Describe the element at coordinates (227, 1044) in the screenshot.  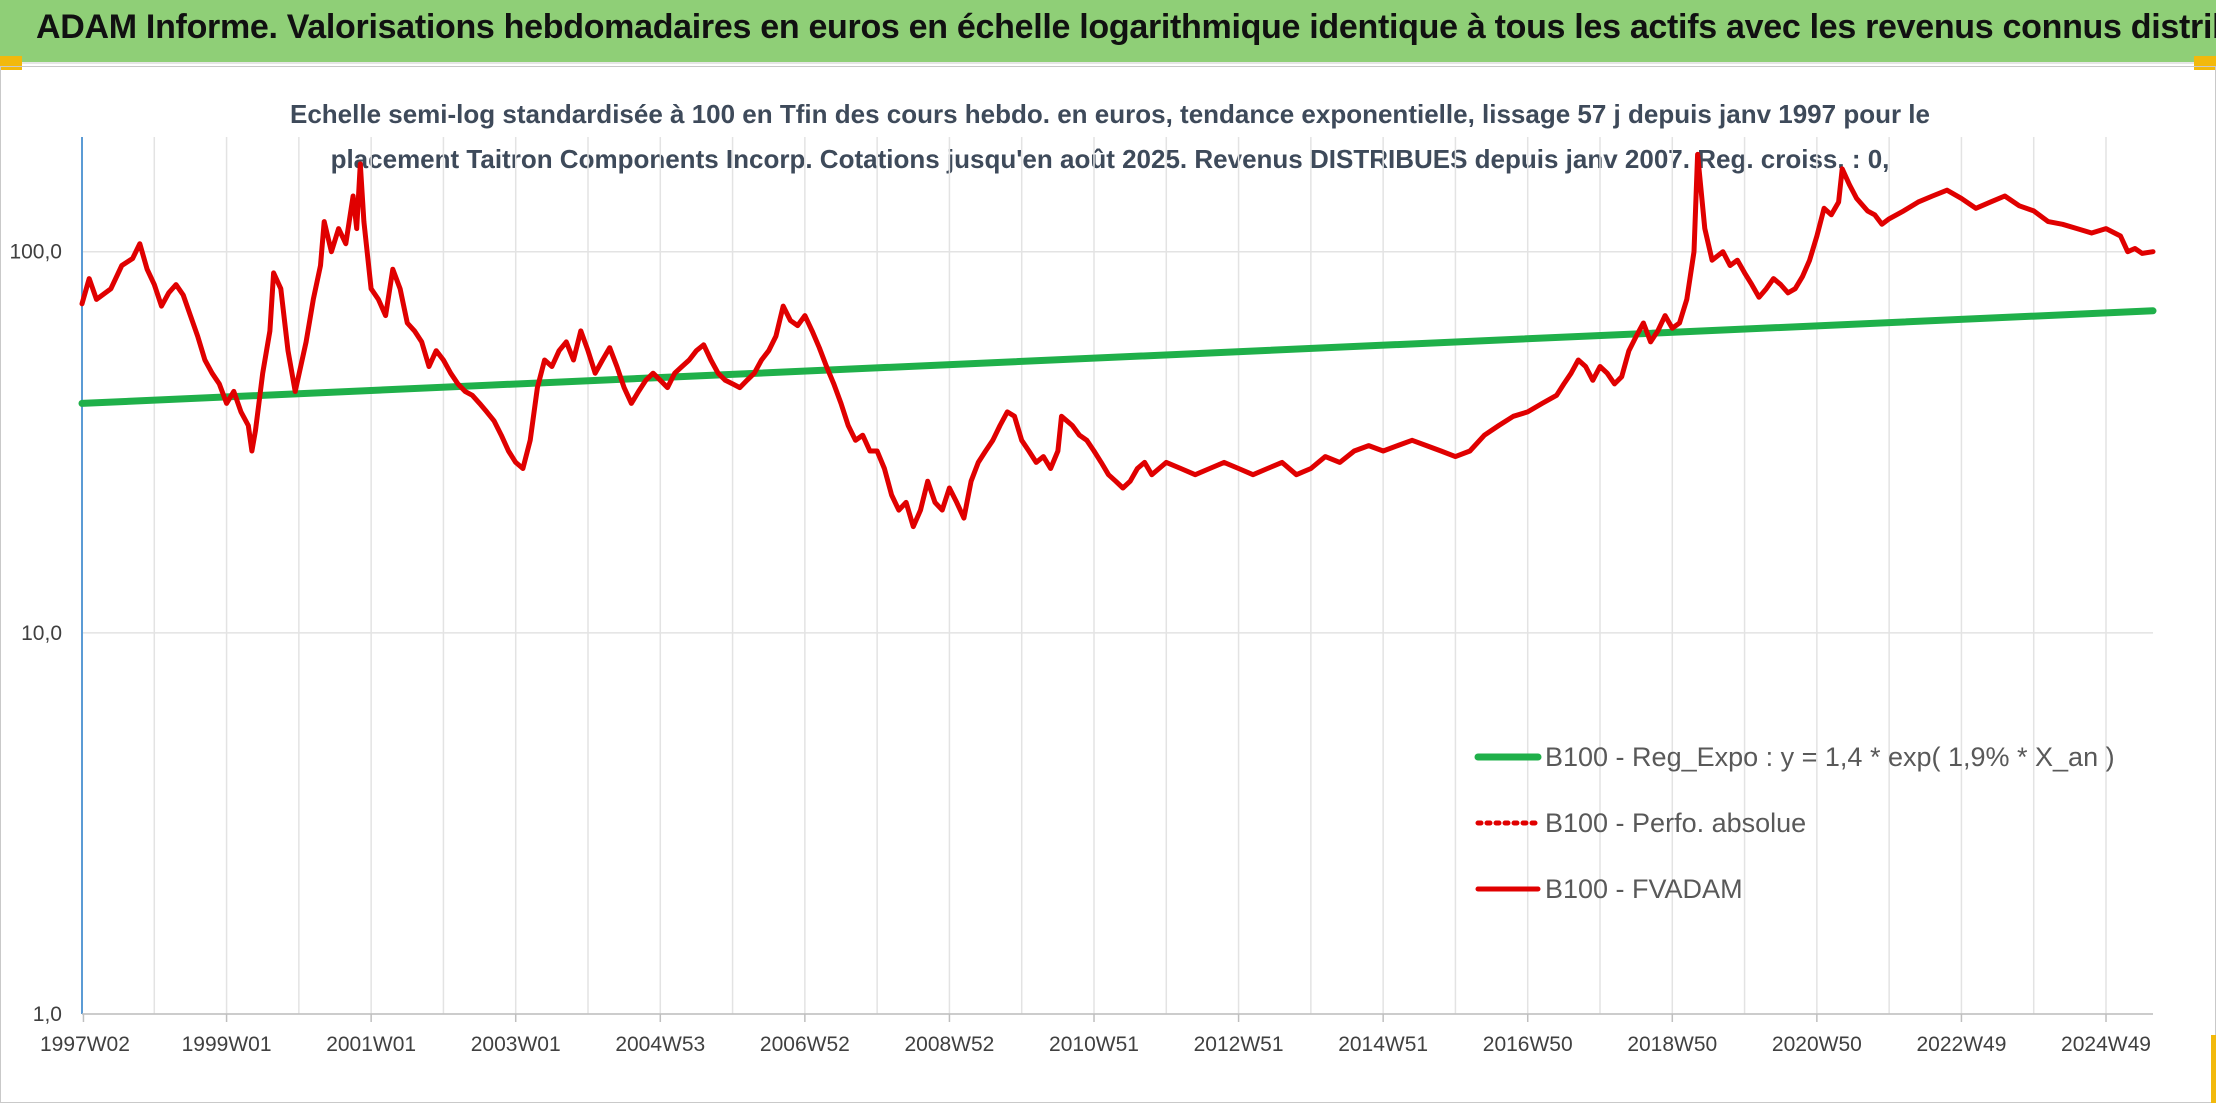
I see `x-tick-label: 1999W01` at that location.